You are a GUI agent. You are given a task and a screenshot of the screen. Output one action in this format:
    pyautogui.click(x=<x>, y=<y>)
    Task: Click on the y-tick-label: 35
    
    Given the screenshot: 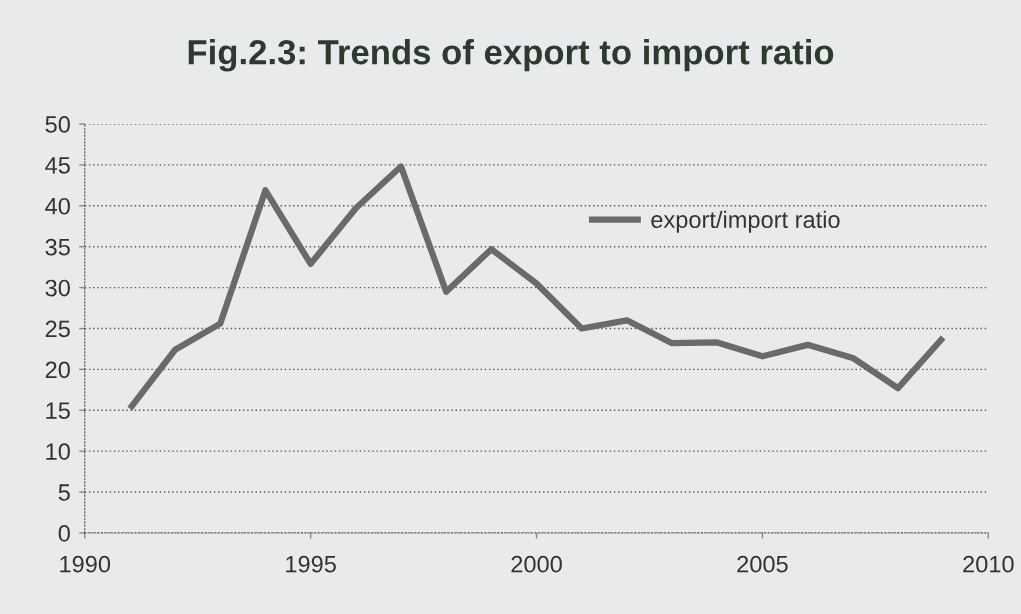 What is the action you would take?
    pyautogui.click(x=57, y=247)
    